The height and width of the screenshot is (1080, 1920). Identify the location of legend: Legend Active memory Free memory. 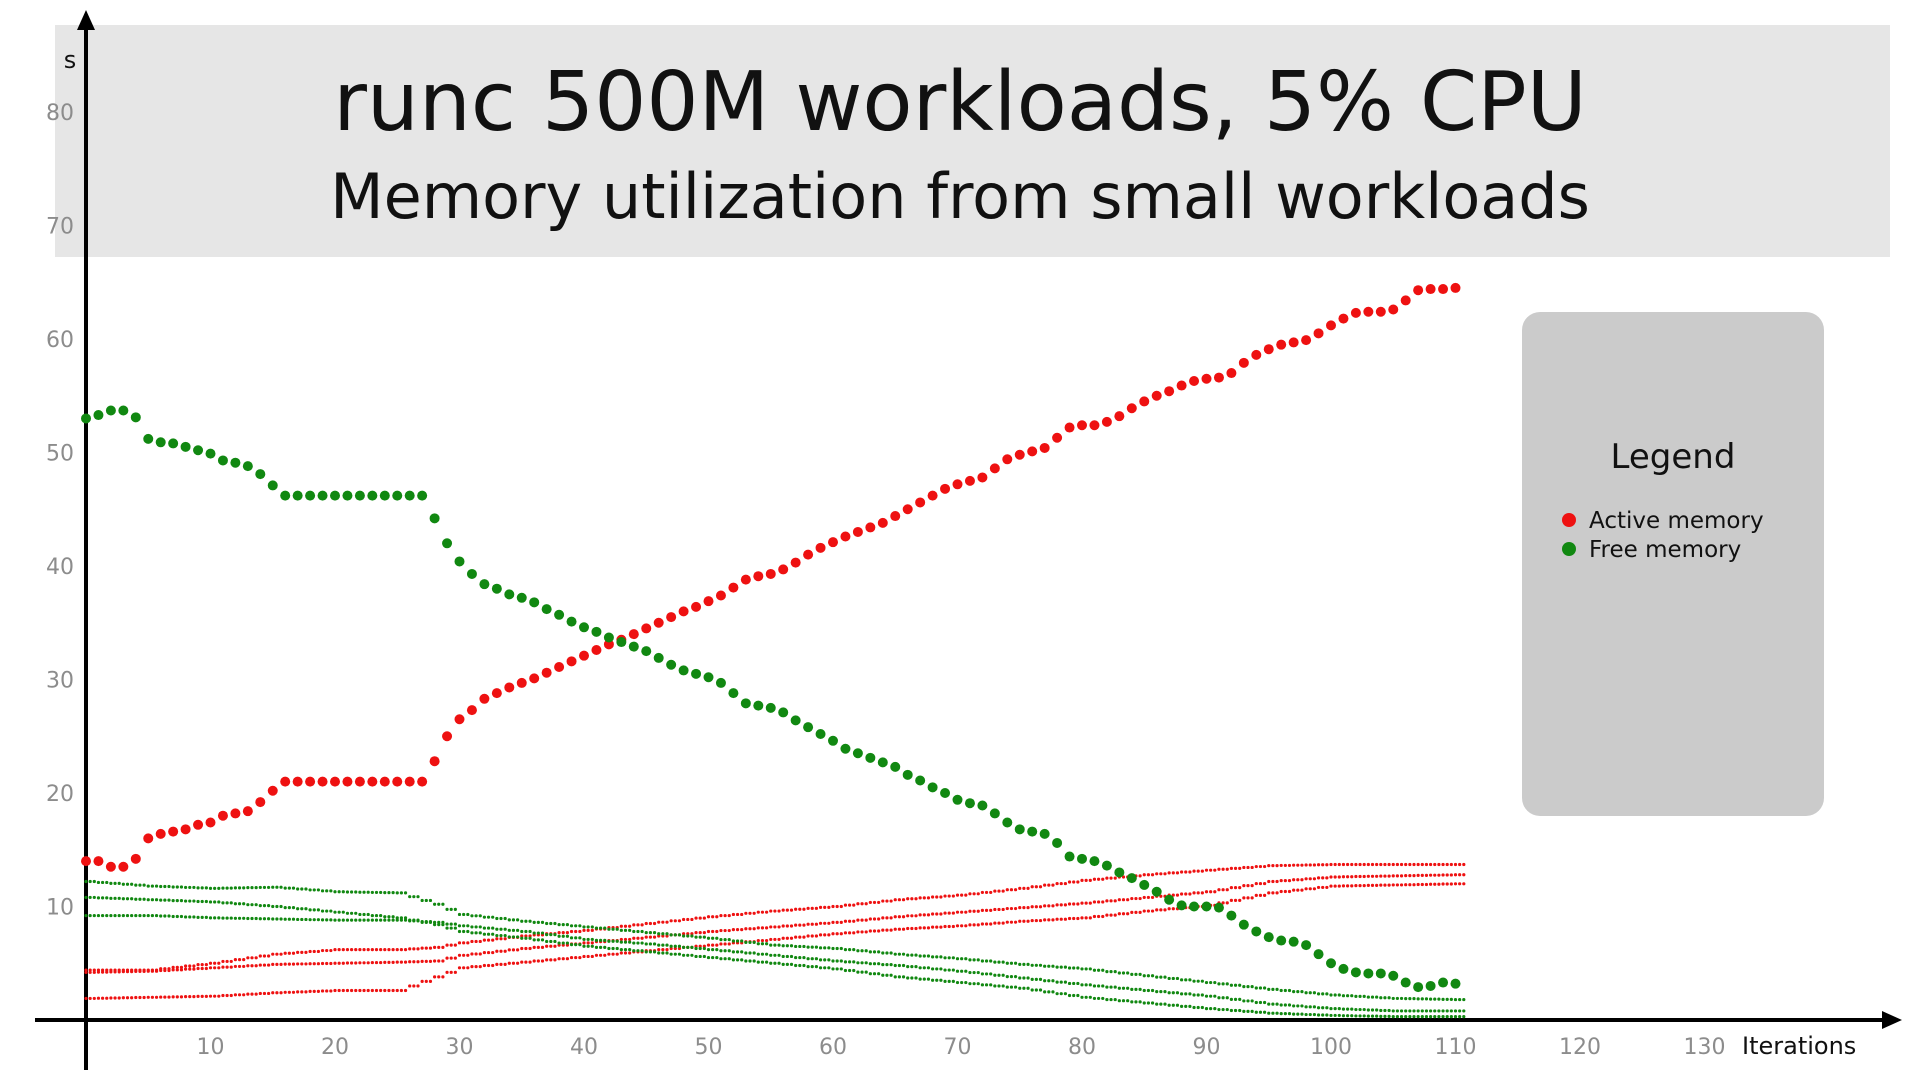
(1673, 564).